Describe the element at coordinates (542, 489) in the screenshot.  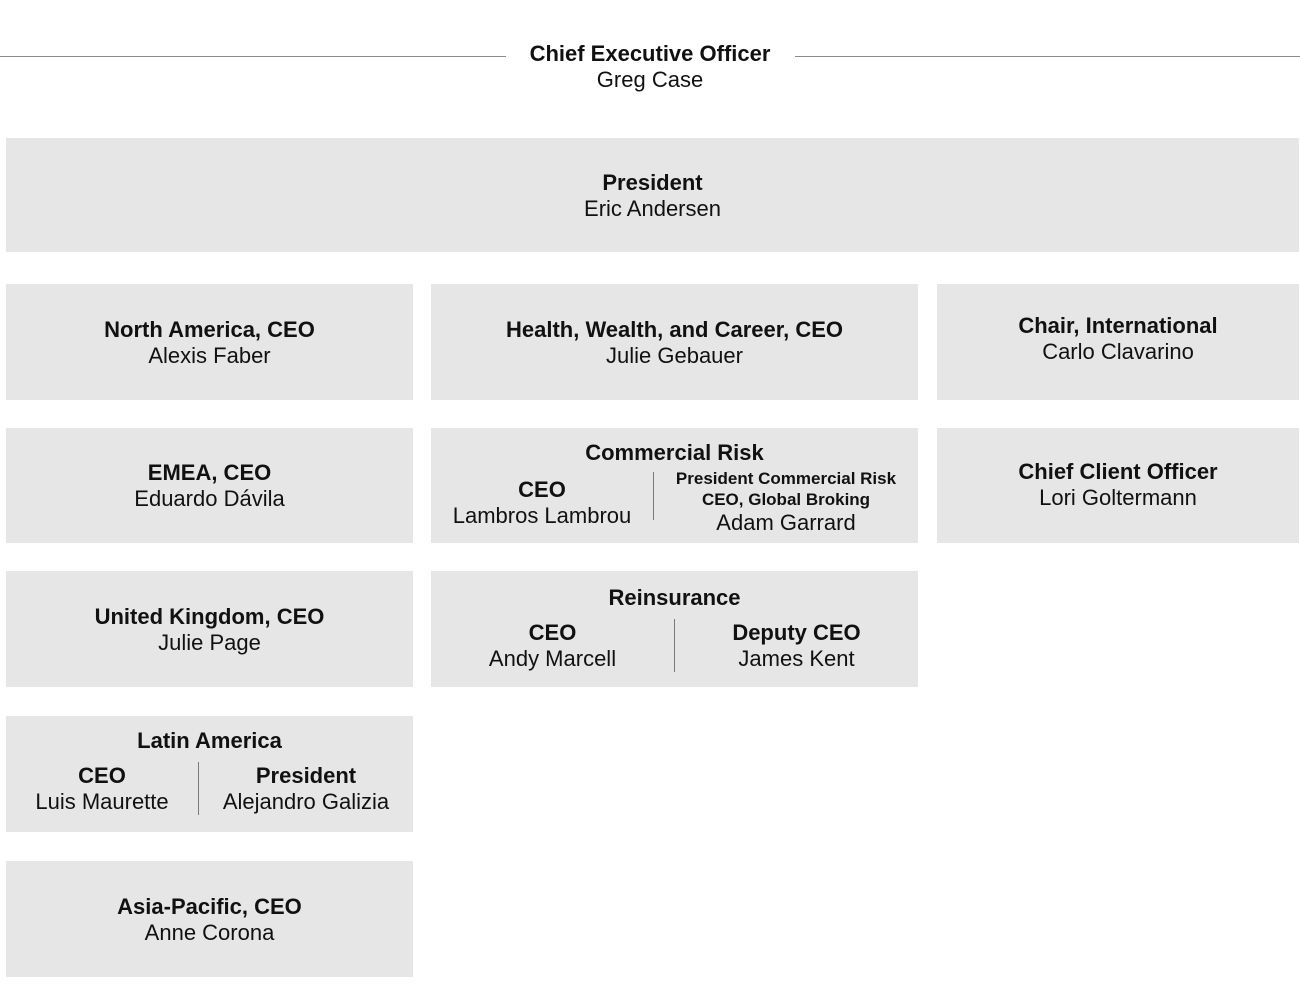
I see `commercial-risk-ceo-title: CEO` at that location.